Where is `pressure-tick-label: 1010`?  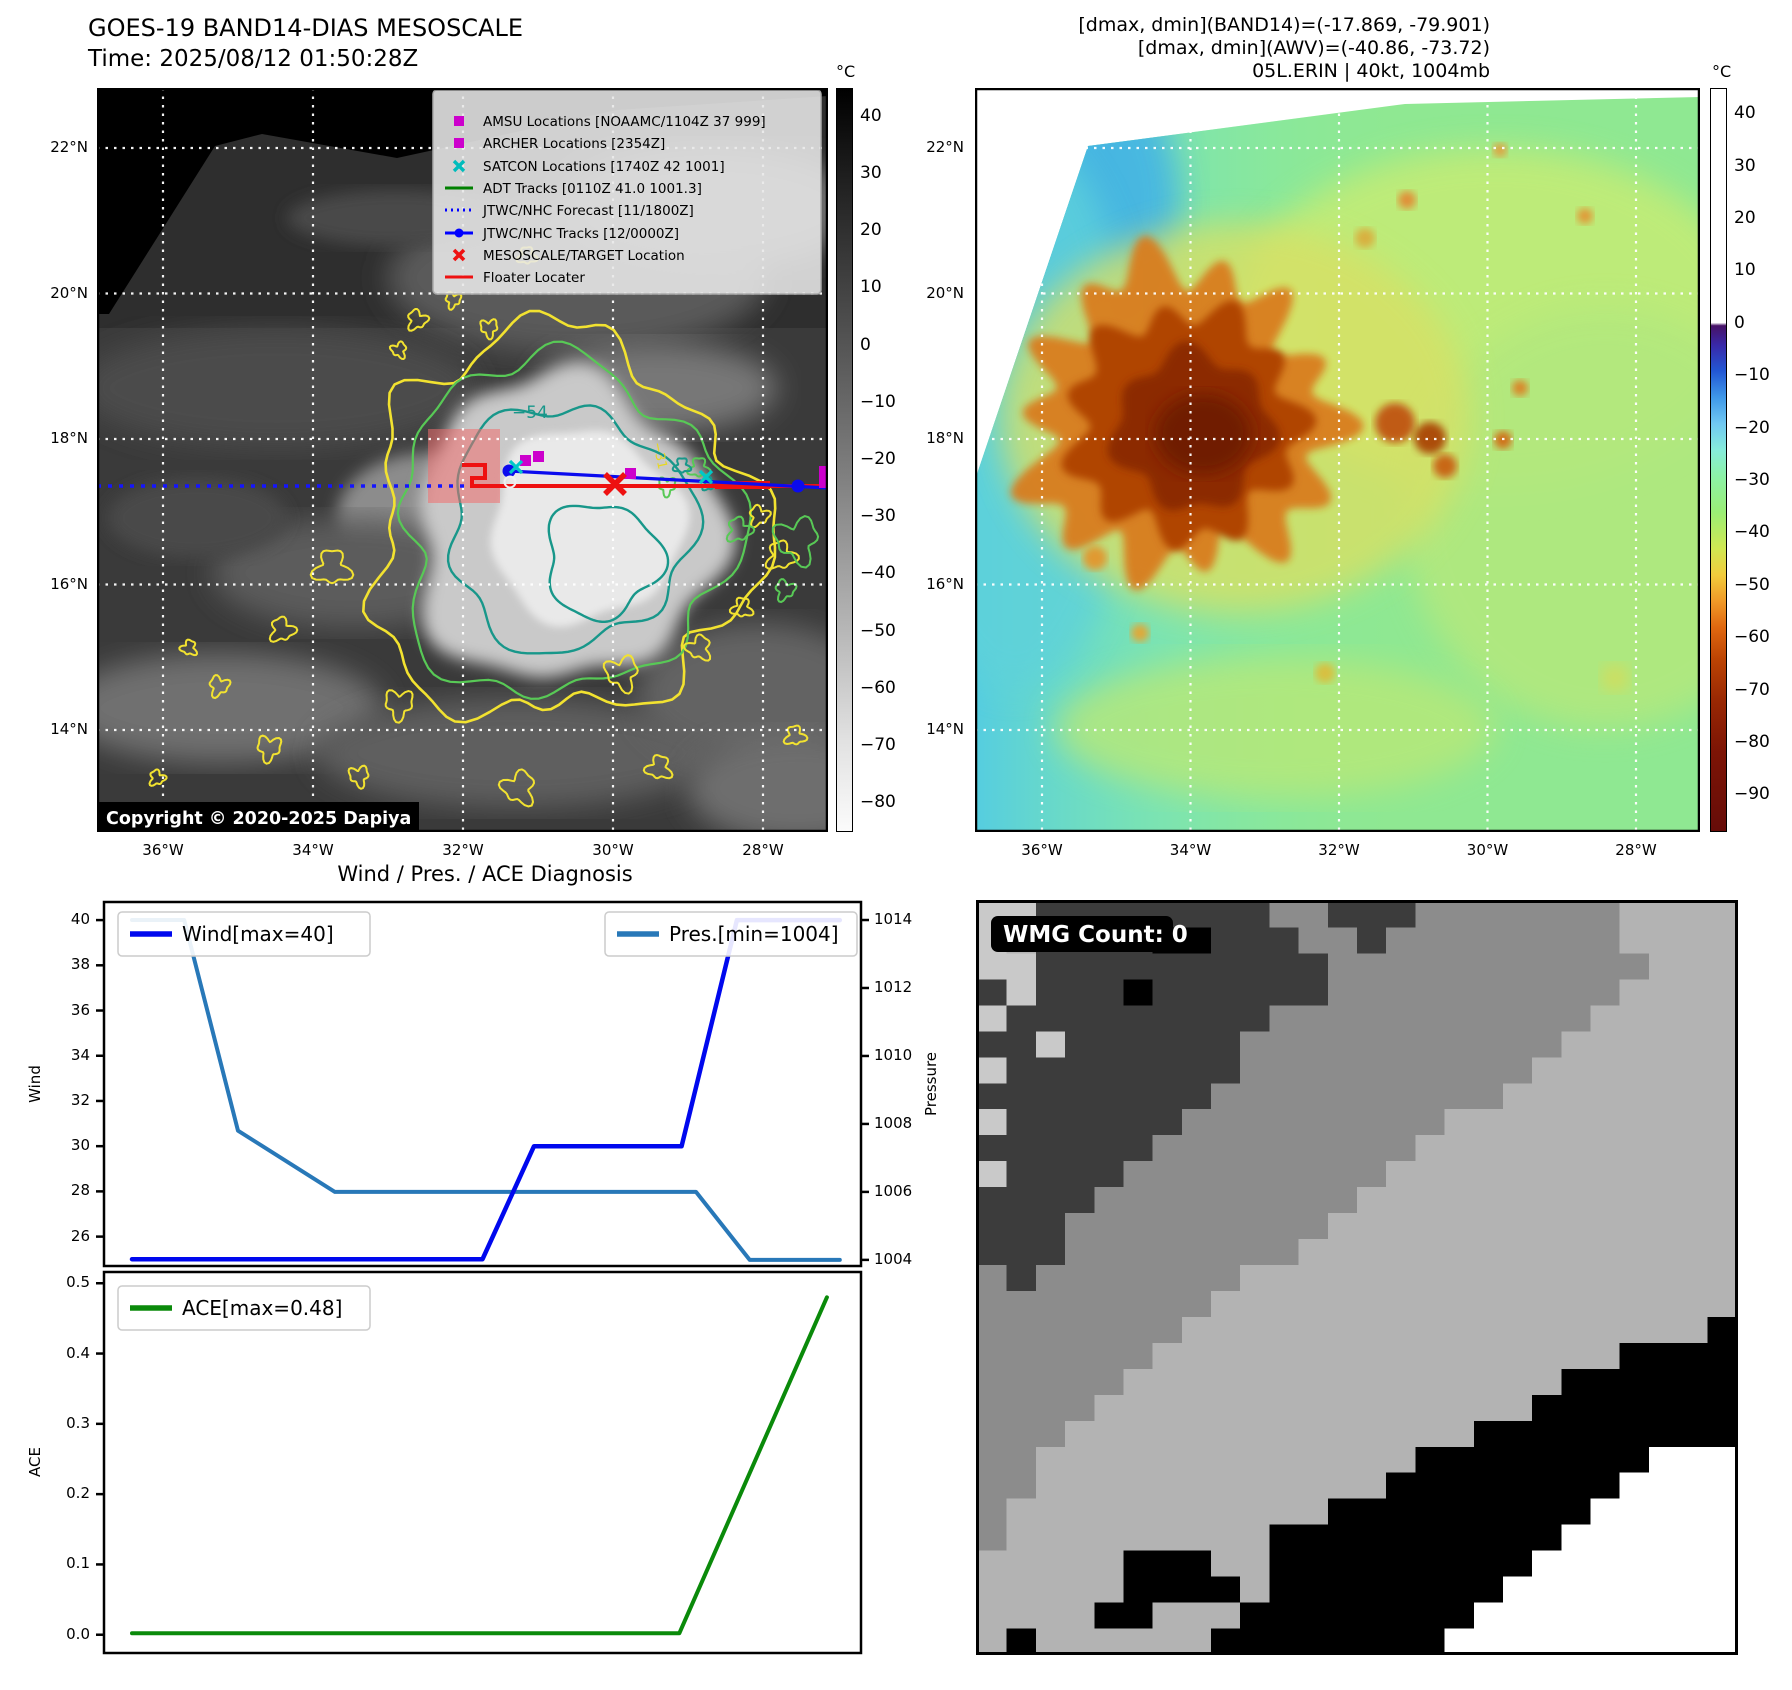
pressure-tick-label: 1010 is located at coordinates (893, 1054).